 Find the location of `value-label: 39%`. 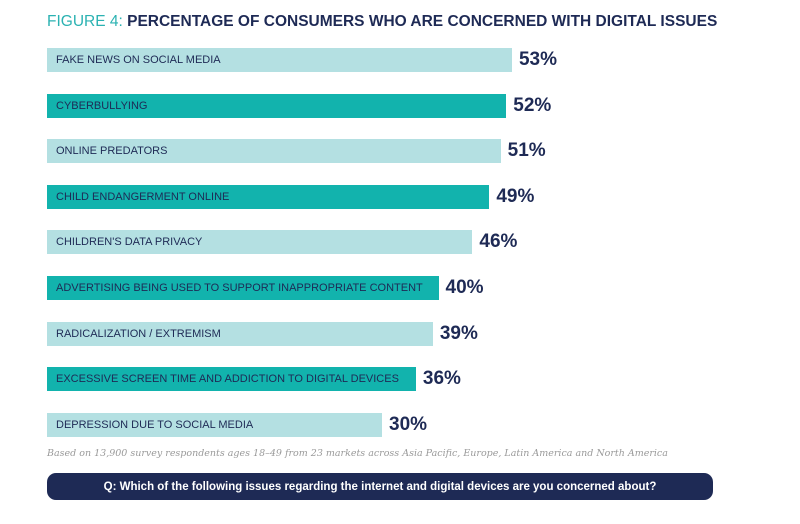

value-label: 39% is located at coordinates (458, 333).